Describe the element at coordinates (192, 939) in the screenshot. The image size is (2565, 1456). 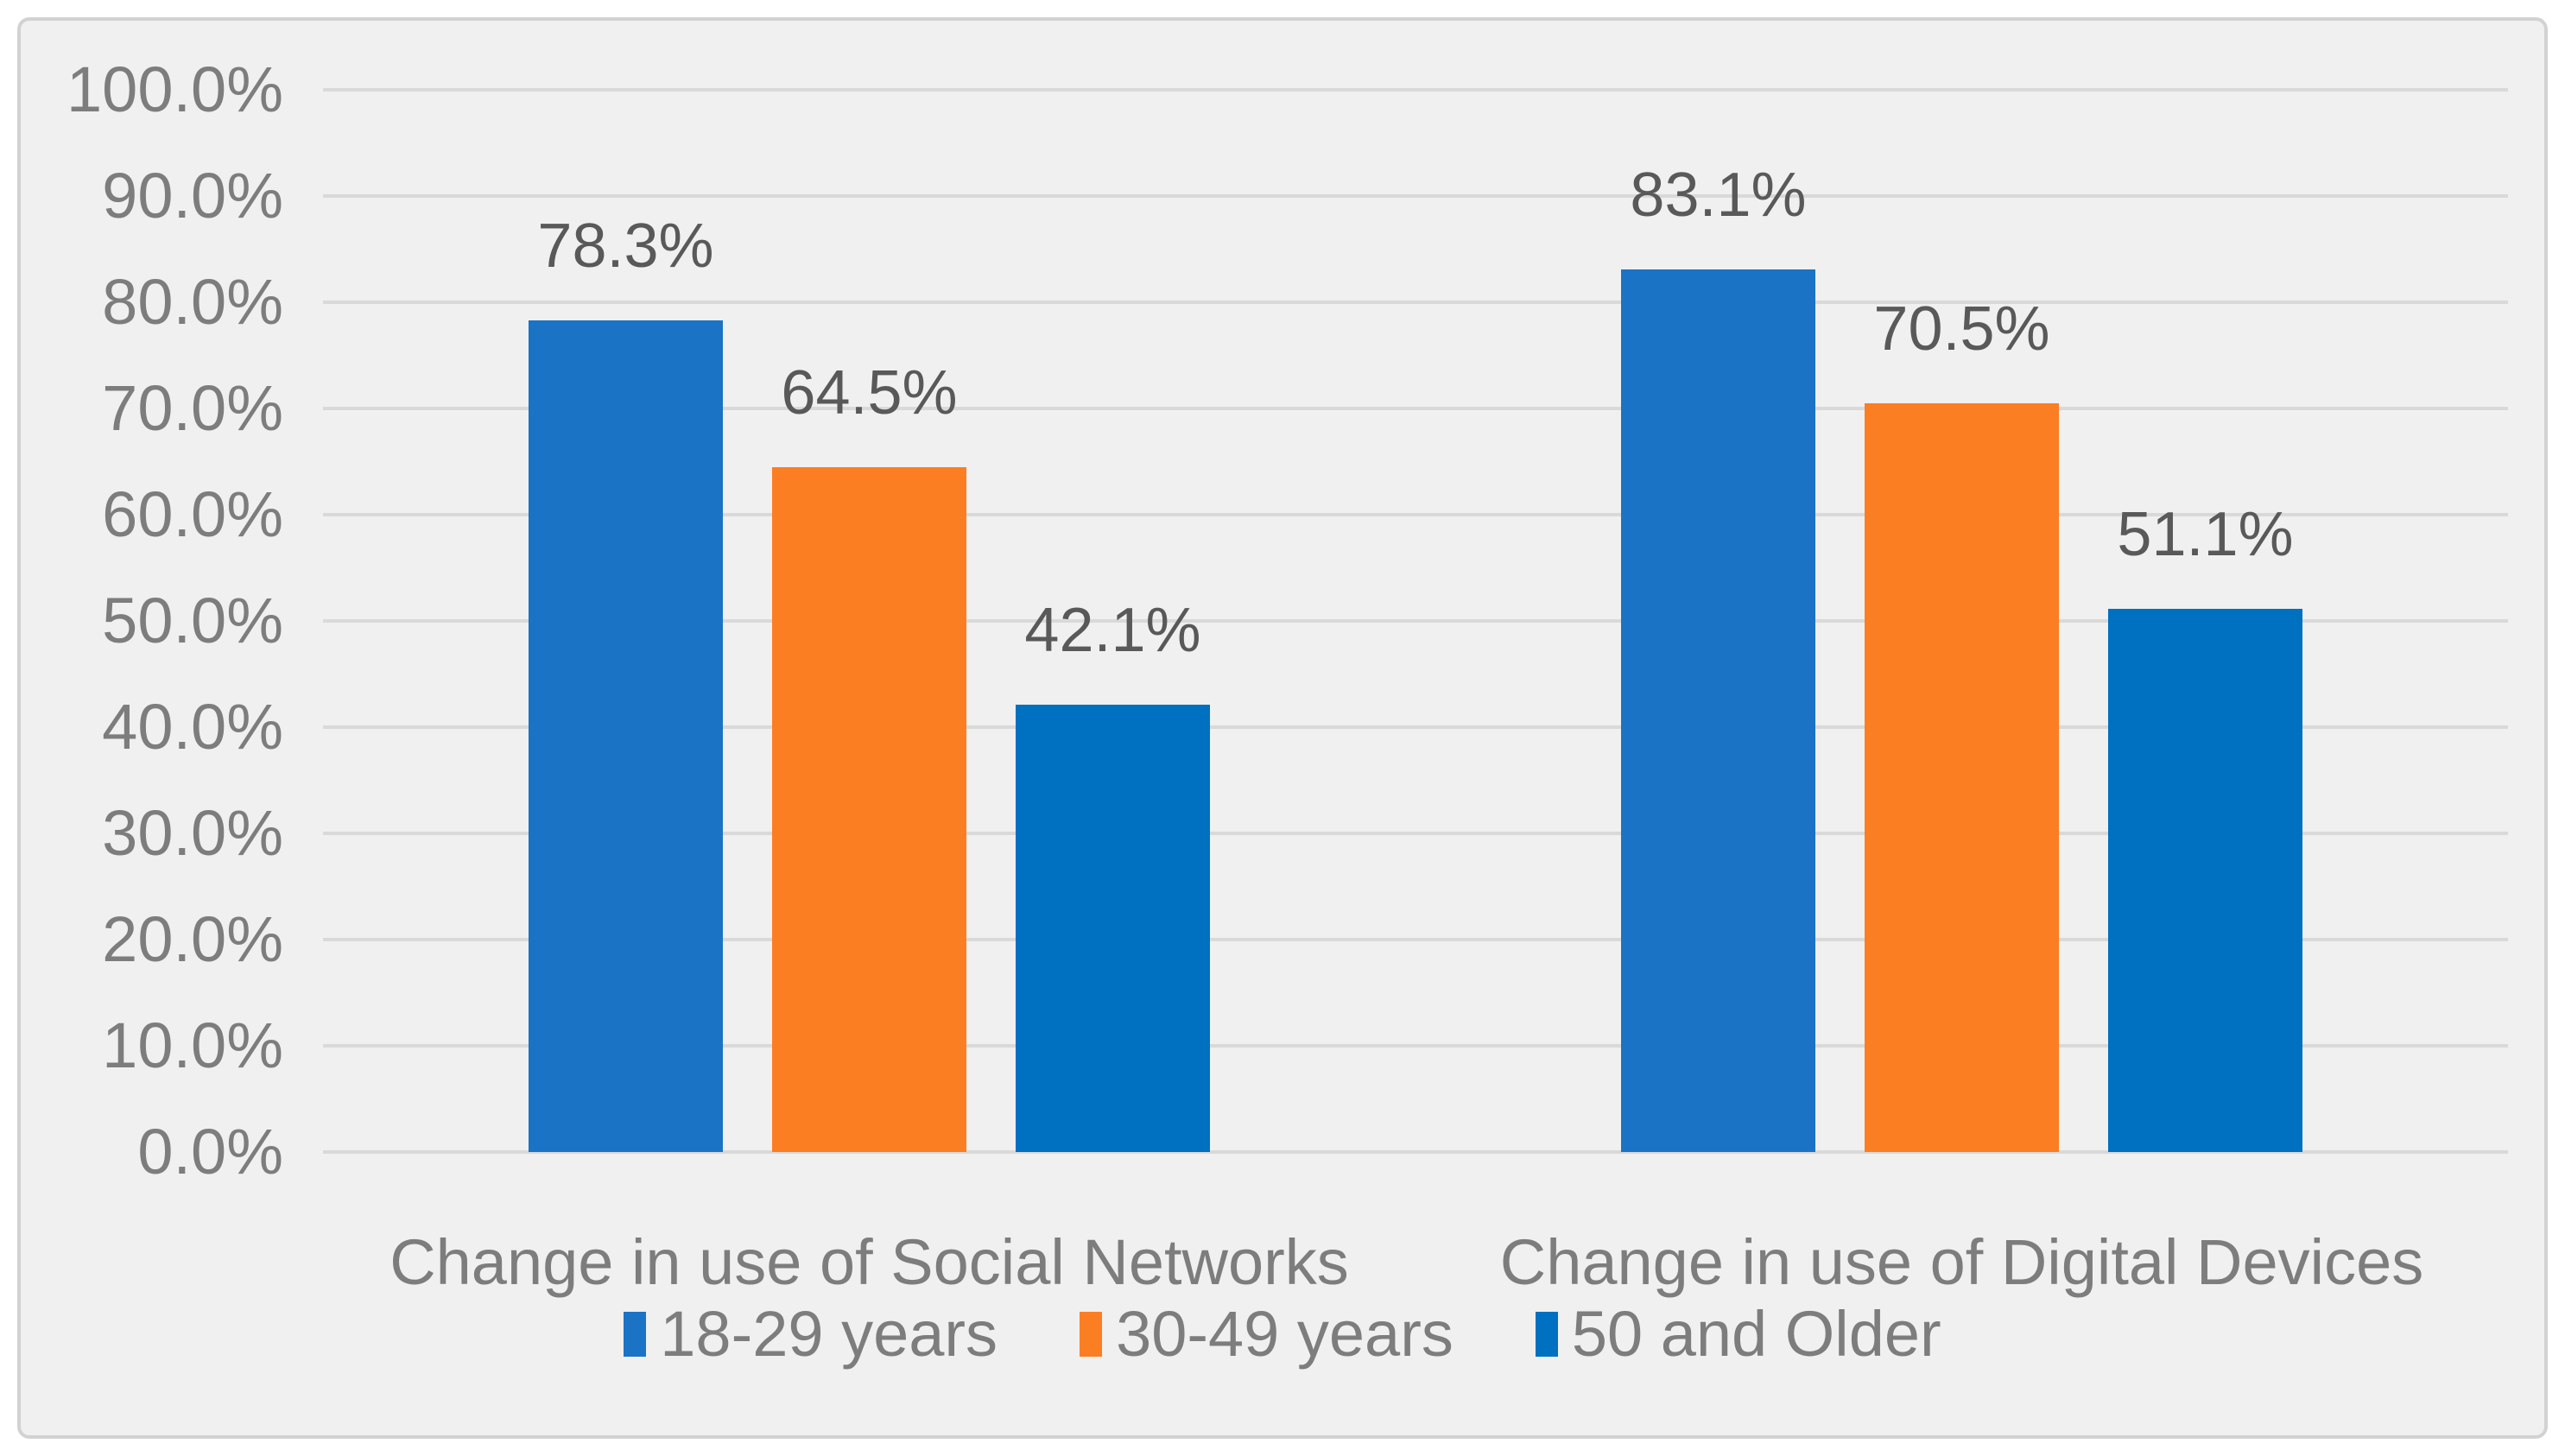
I see `y-axis-tick-label: 20.0%` at that location.